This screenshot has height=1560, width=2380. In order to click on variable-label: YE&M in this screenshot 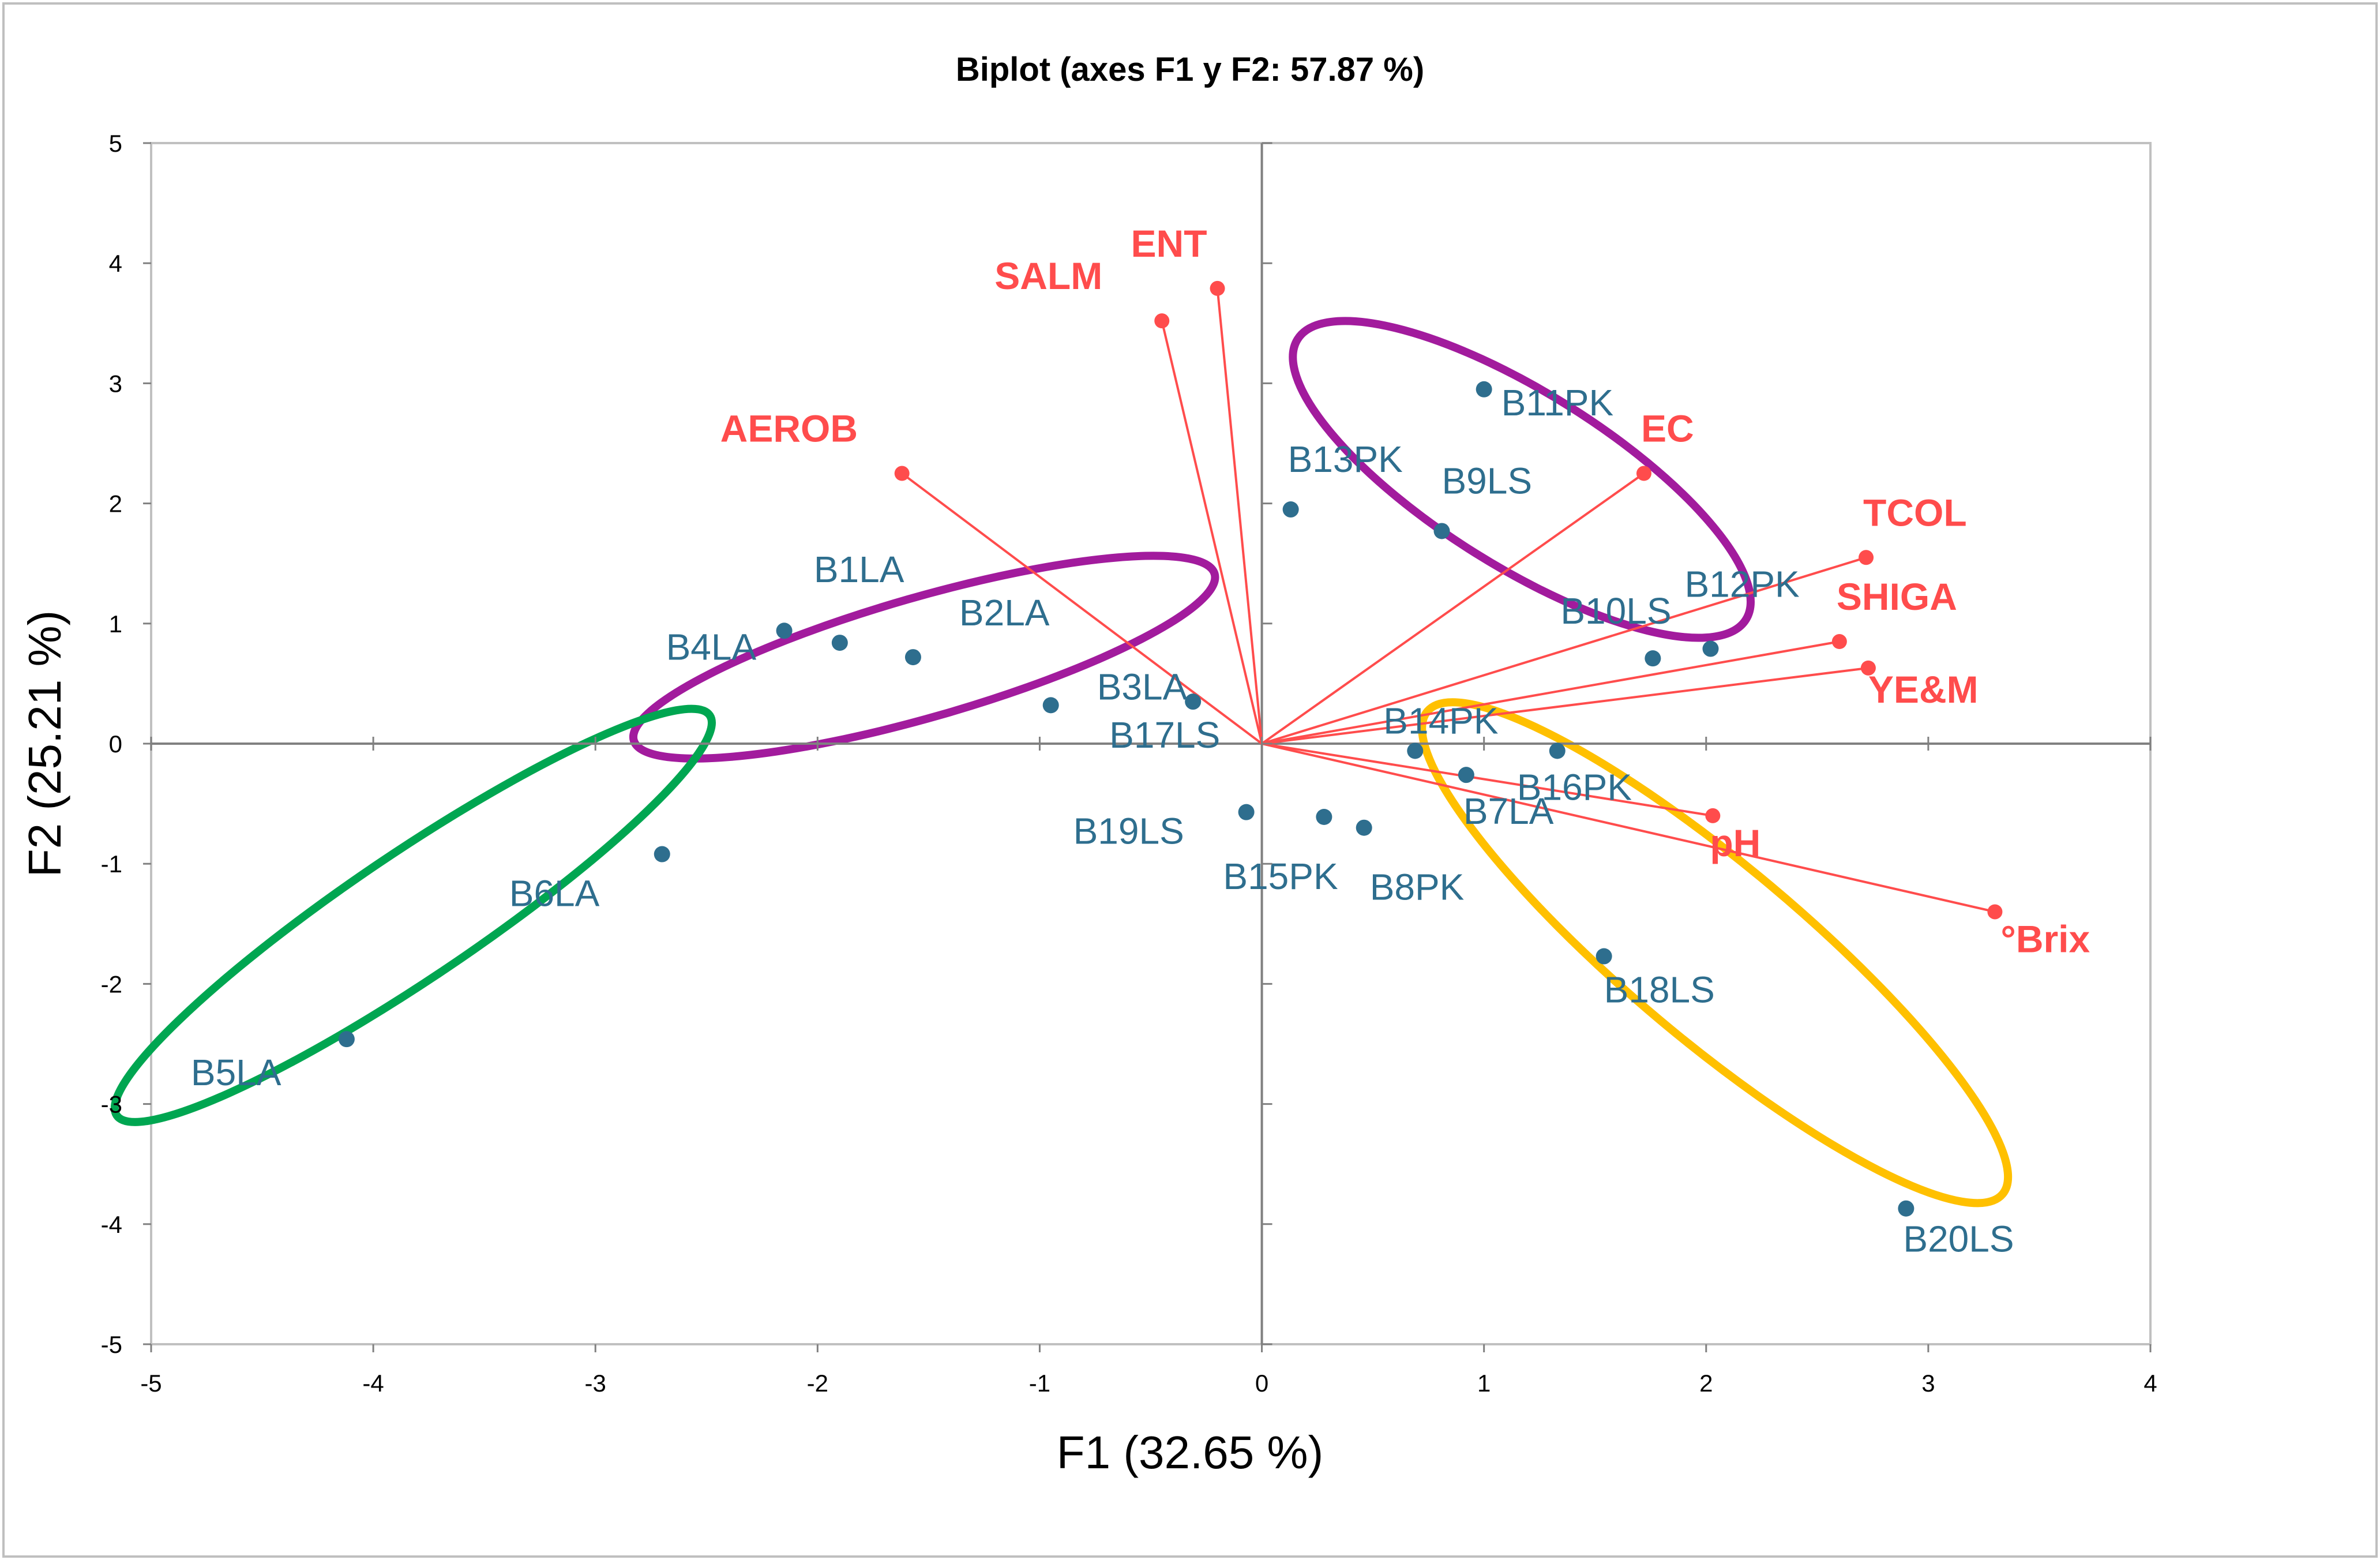, I will do `click(1923, 689)`.